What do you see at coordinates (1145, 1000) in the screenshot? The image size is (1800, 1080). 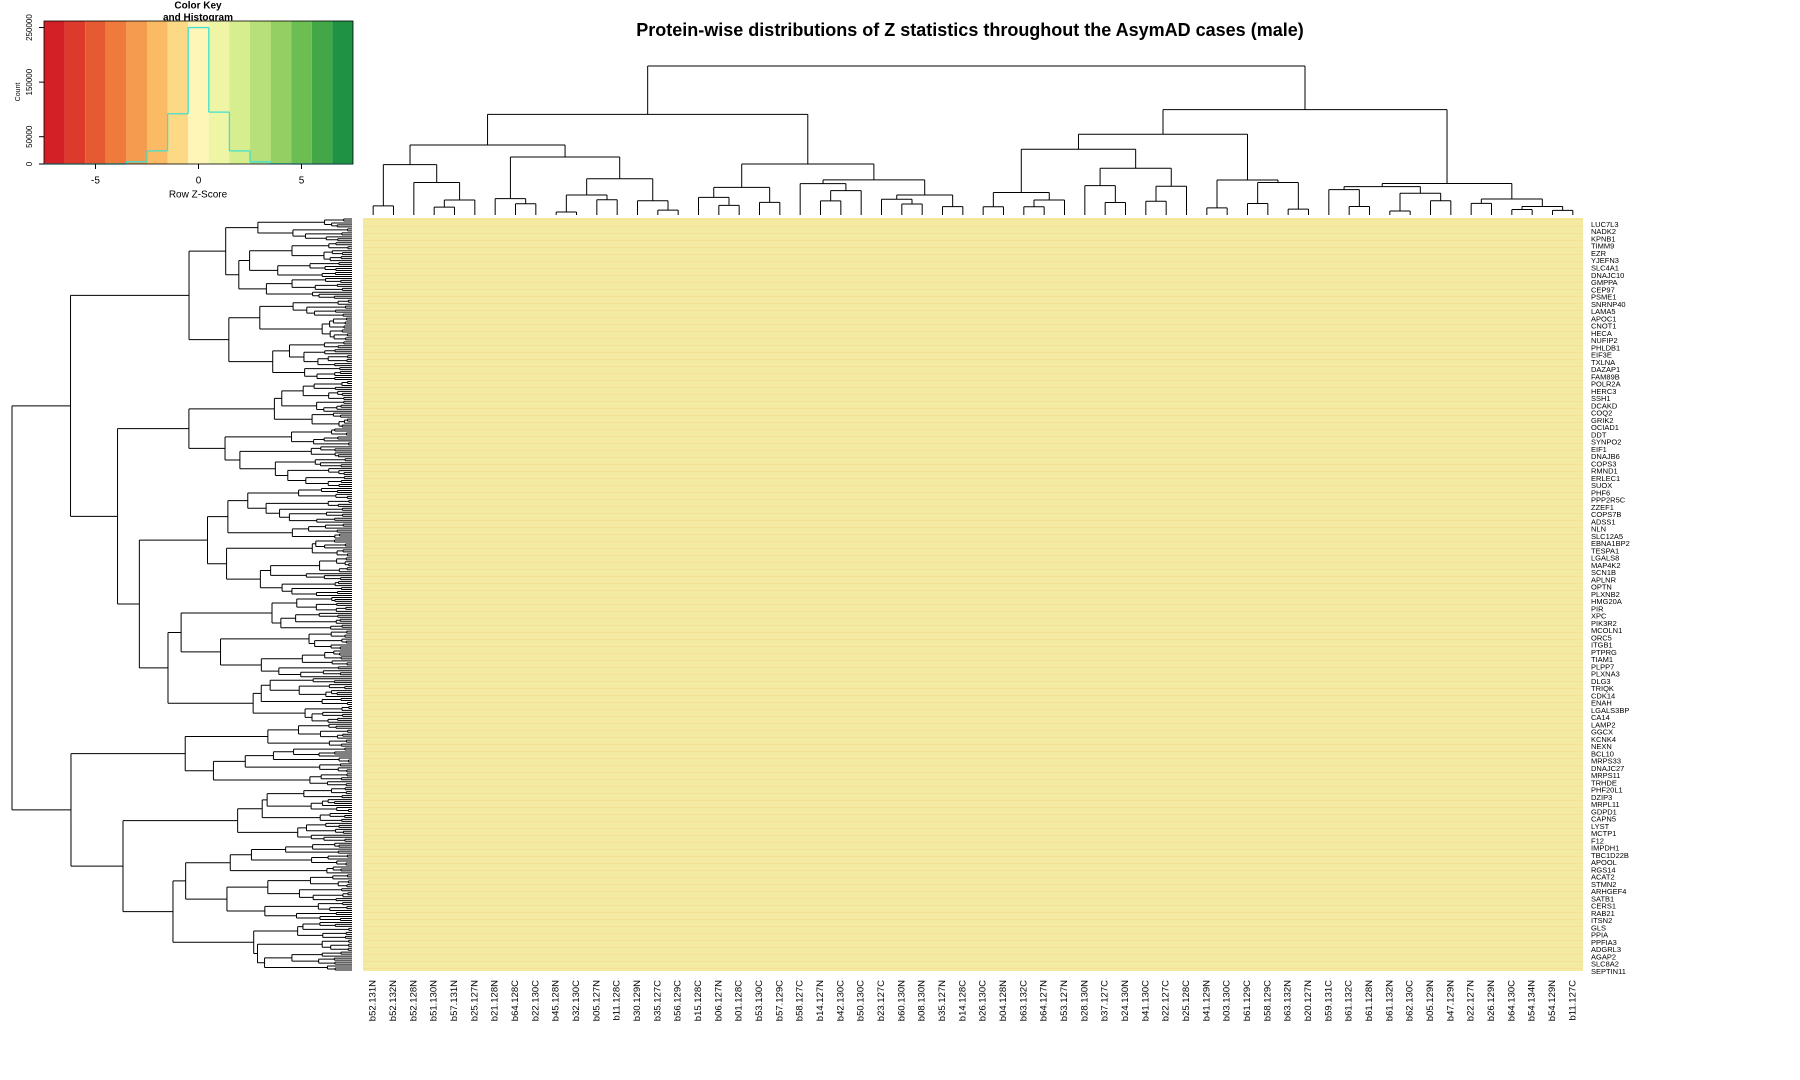 I see `column-label: b41.130C` at bounding box center [1145, 1000].